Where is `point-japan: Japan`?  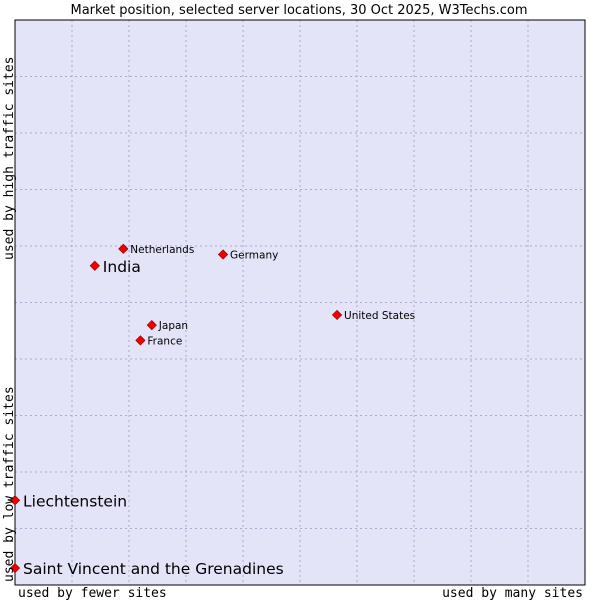
point-japan: Japan is located at coordinates (167, 326).